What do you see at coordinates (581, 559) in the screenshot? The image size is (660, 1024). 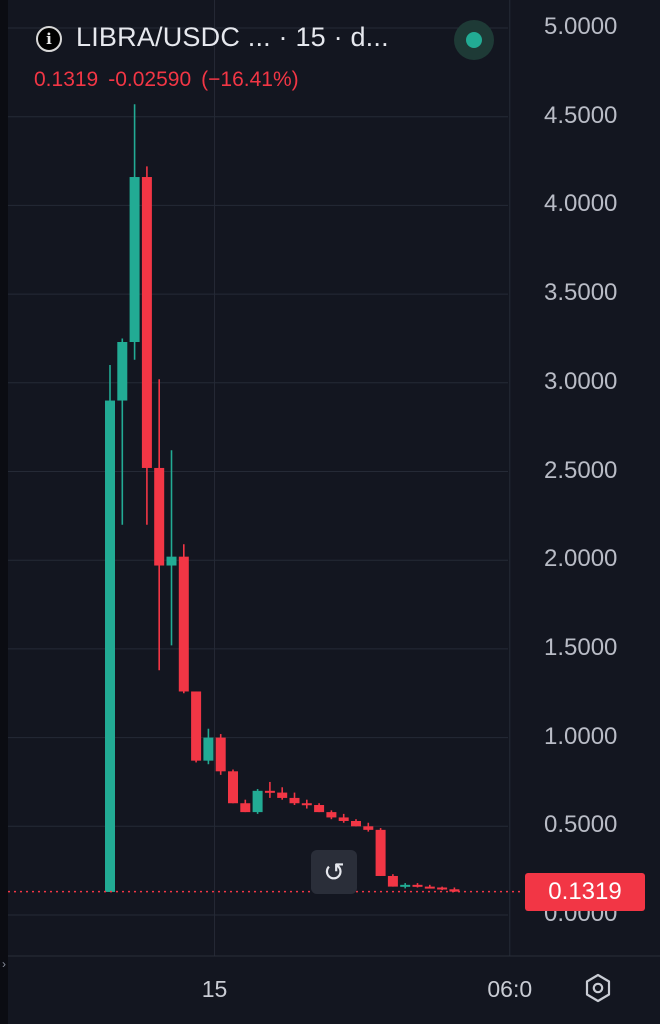 I see `y-tick-label: 2.0000` at bounding box center [581, 559].